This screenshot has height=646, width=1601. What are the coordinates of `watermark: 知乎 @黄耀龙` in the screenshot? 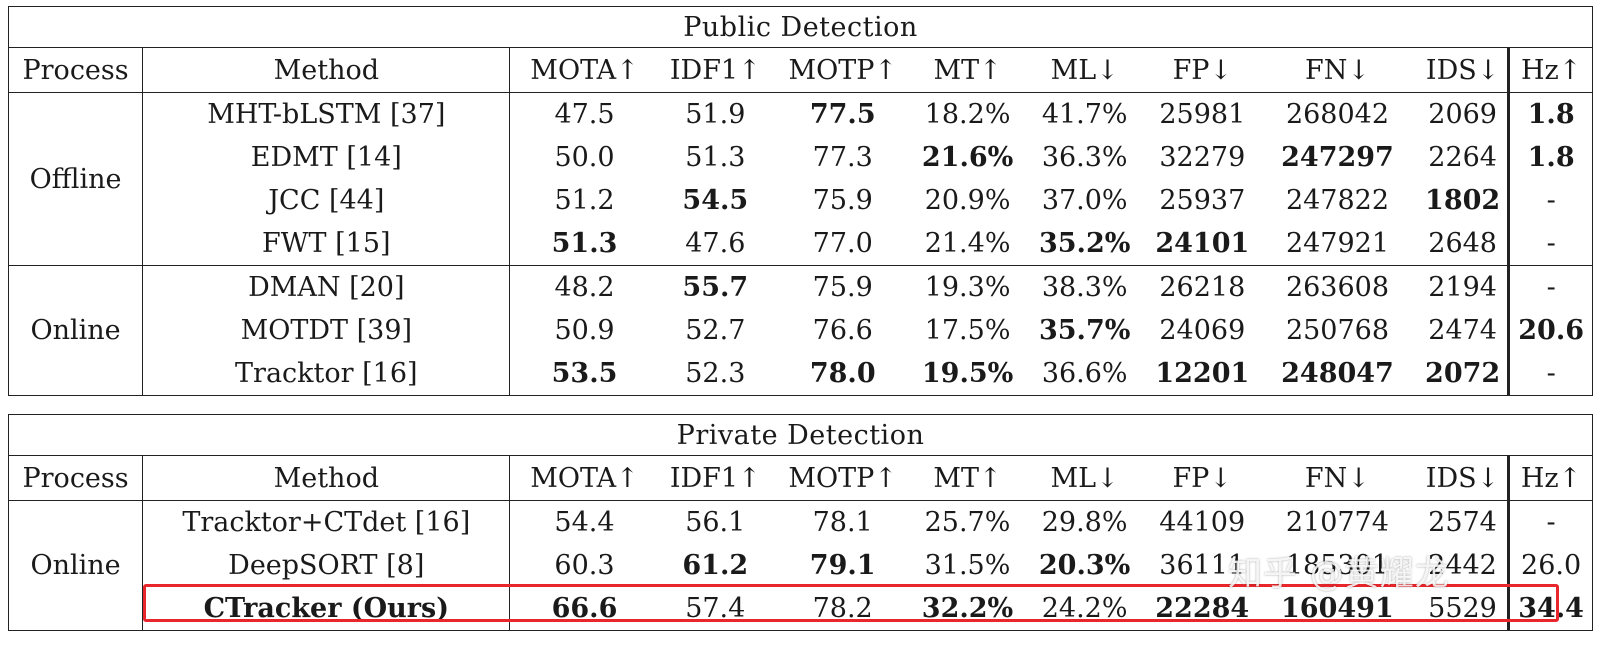 It's located at (1339, 574).